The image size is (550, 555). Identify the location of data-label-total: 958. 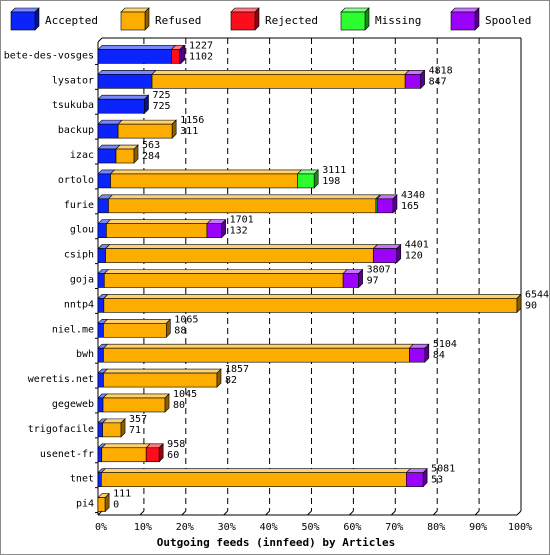
(176, 444).